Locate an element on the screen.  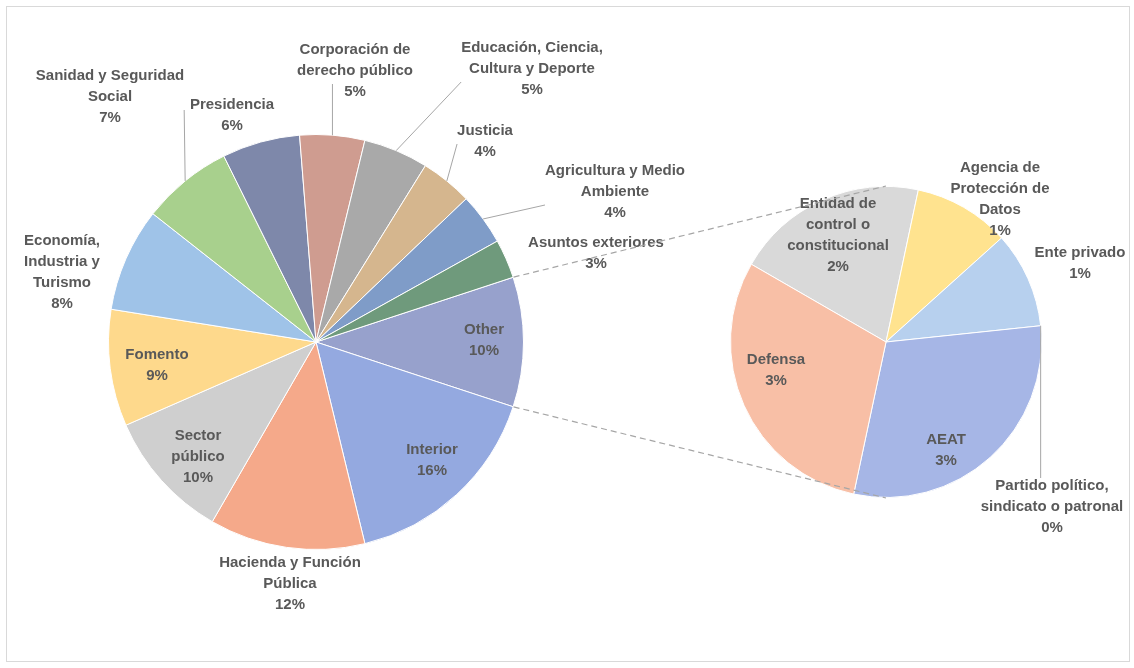
slice-label: Other is located at coordinates (484, 328).